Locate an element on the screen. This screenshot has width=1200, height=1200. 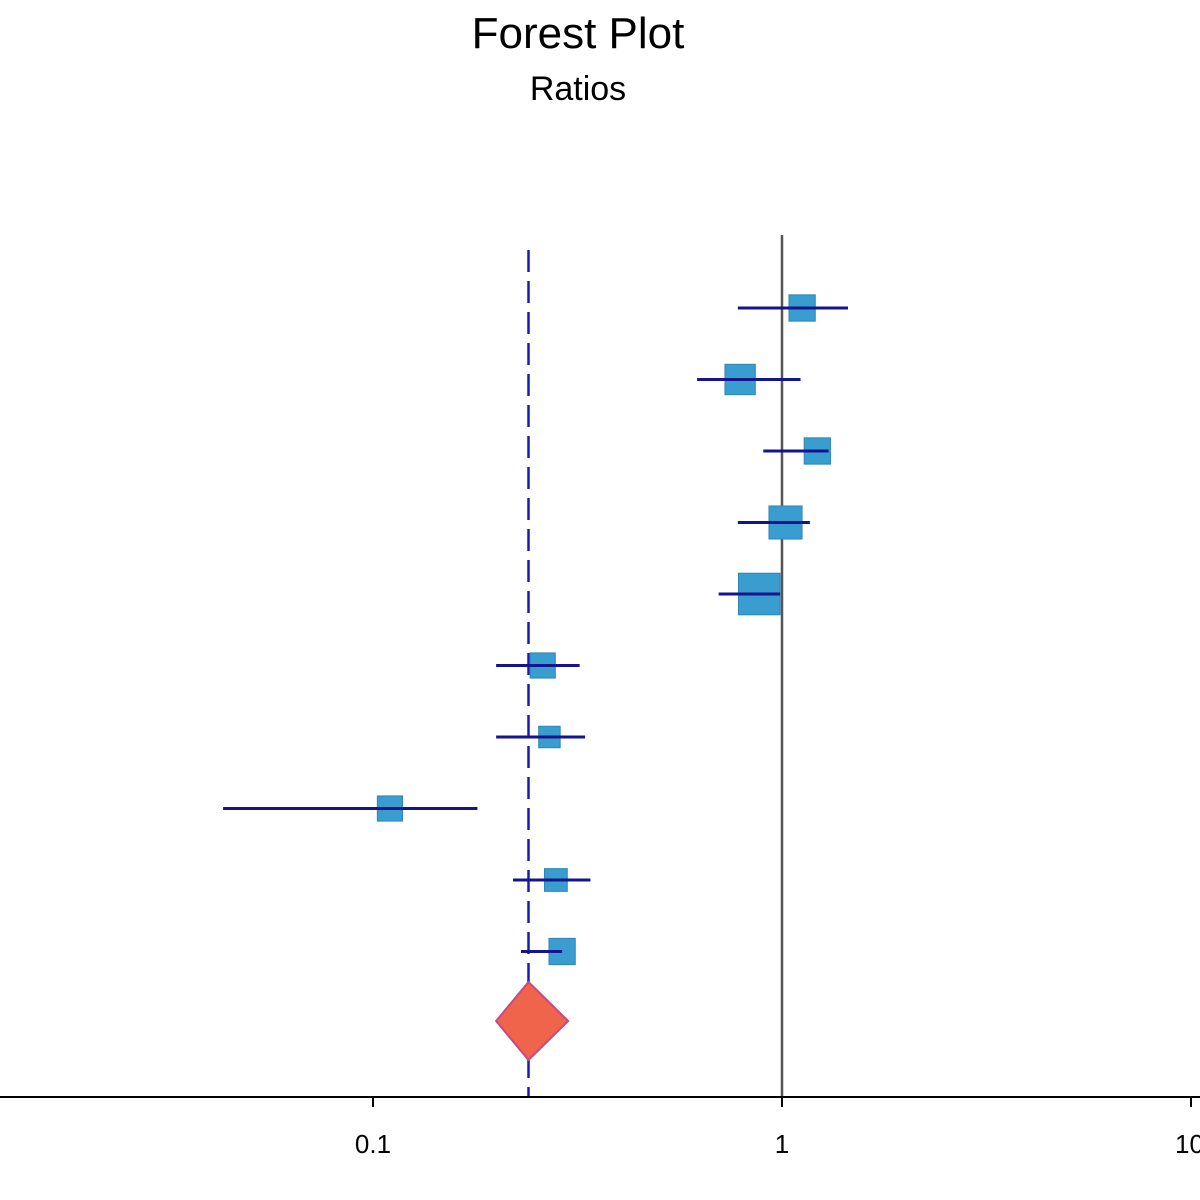
x-tick-label: 1 is located at coordinates (782, 1144).